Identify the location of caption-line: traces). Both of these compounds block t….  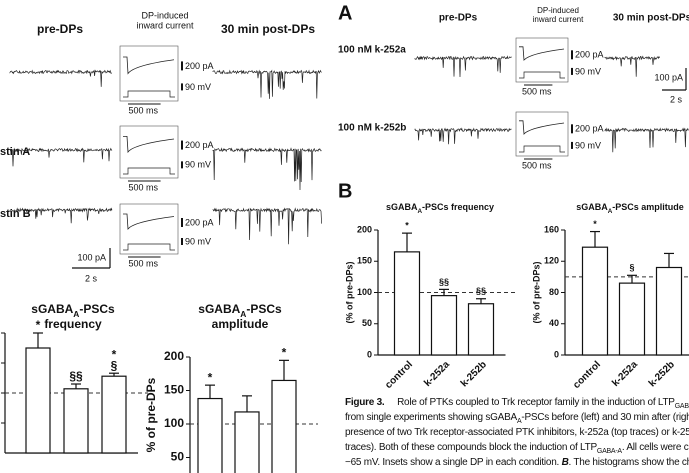
(517, 447).